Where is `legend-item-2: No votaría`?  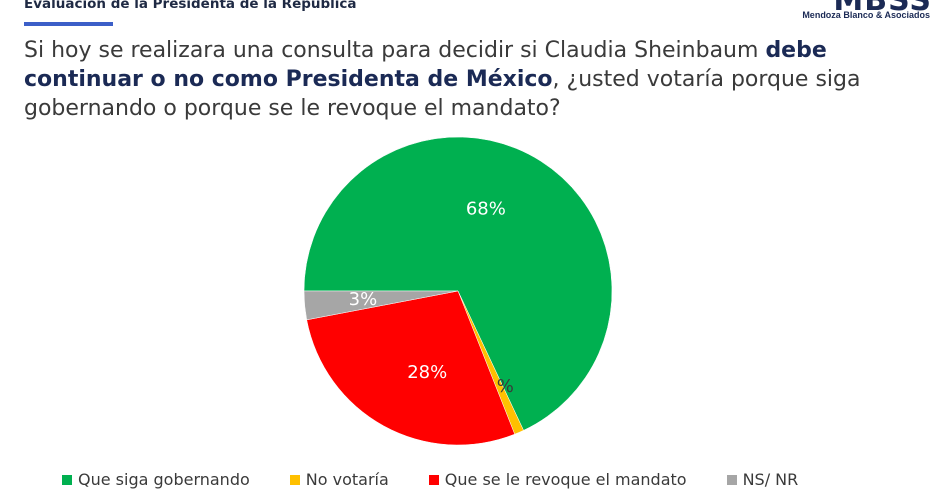 legend-item-2: No votaría is located at coordinates (339, 479).